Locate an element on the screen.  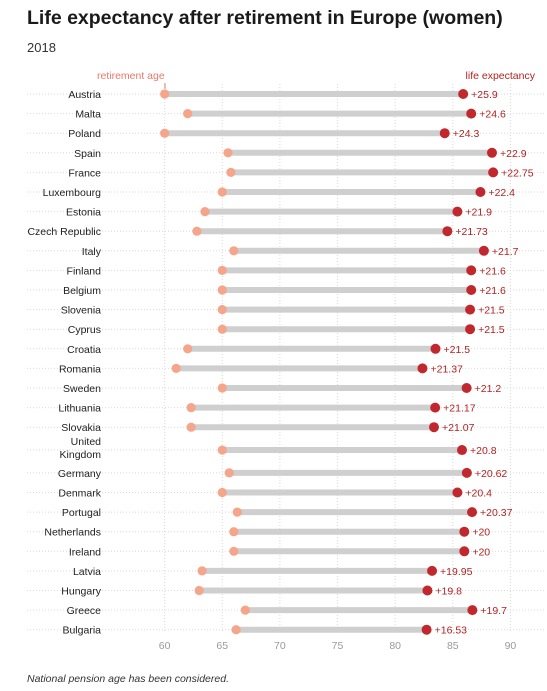
difference-label: +21.2 is located at coordinates (488, 389).